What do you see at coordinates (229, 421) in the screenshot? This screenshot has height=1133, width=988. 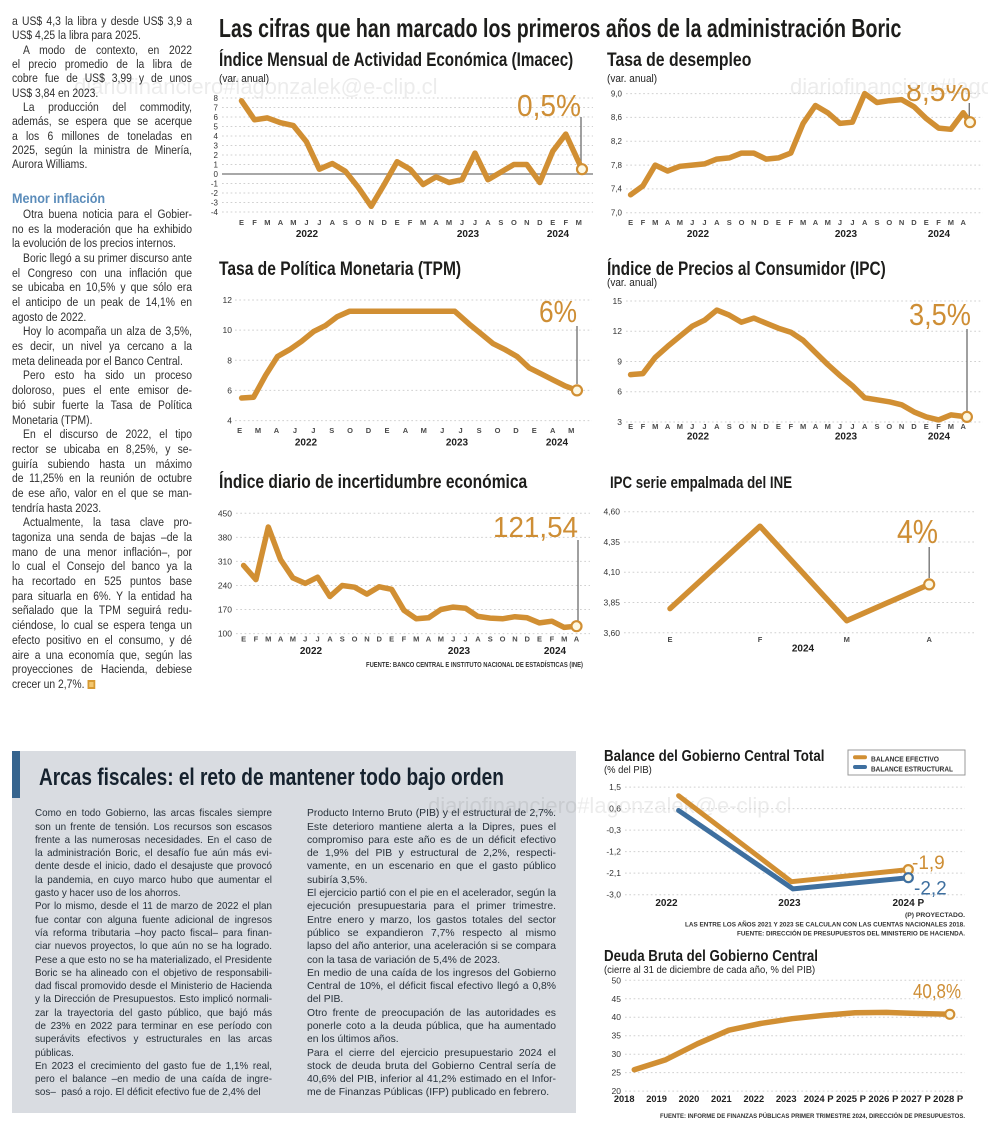 I see `svg-text: 4` at bounding box center [229, 421].